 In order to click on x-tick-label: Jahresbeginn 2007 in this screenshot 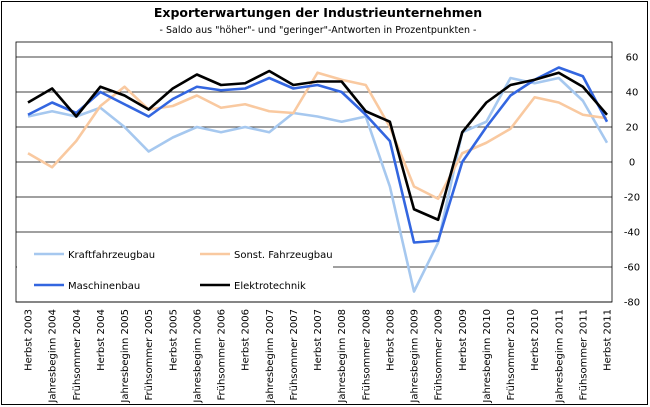, I will do `click(270, 356)`.